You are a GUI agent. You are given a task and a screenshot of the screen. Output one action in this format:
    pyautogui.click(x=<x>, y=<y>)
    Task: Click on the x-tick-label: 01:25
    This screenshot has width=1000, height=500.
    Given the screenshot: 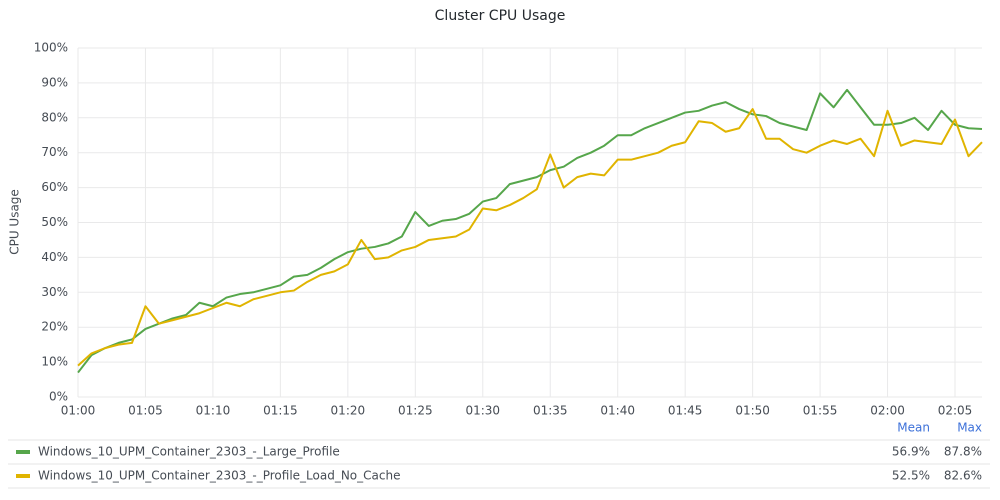 What is the action you would take?
    pyautogui.click(x=415, y=411)
    